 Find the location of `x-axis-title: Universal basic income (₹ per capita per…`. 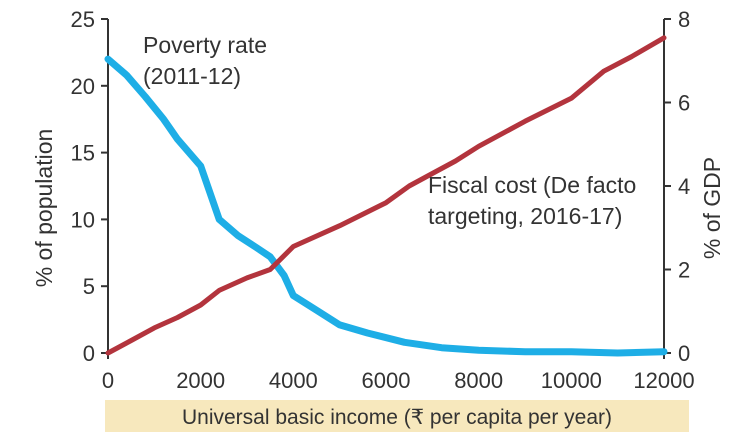

x-axis-title: Universal basic income (₹ per capita per… is located at coordinates (397, 417).